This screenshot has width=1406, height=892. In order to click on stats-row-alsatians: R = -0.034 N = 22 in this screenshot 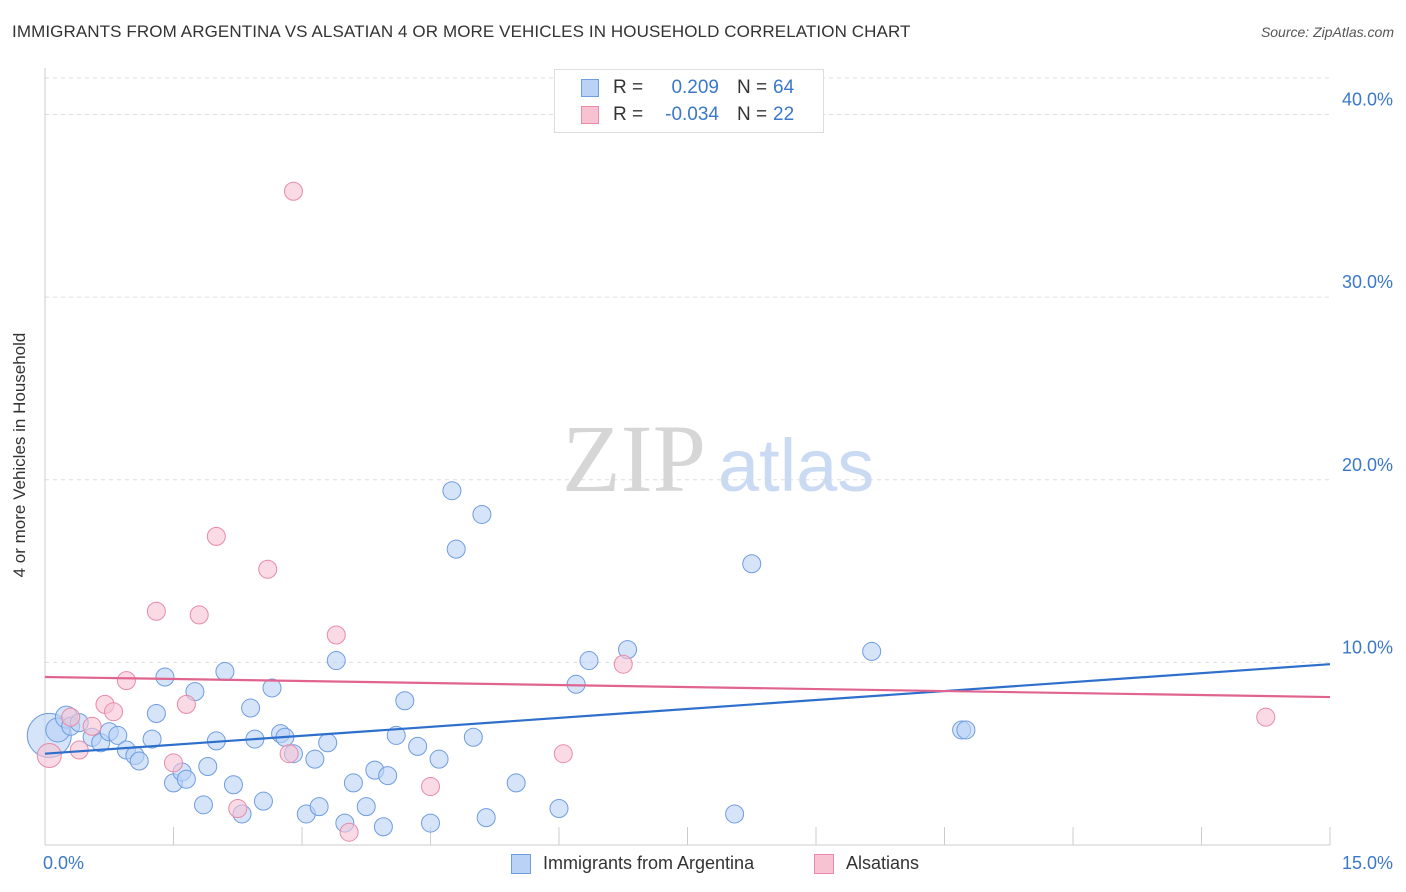, I will do `click(689, 115)`.